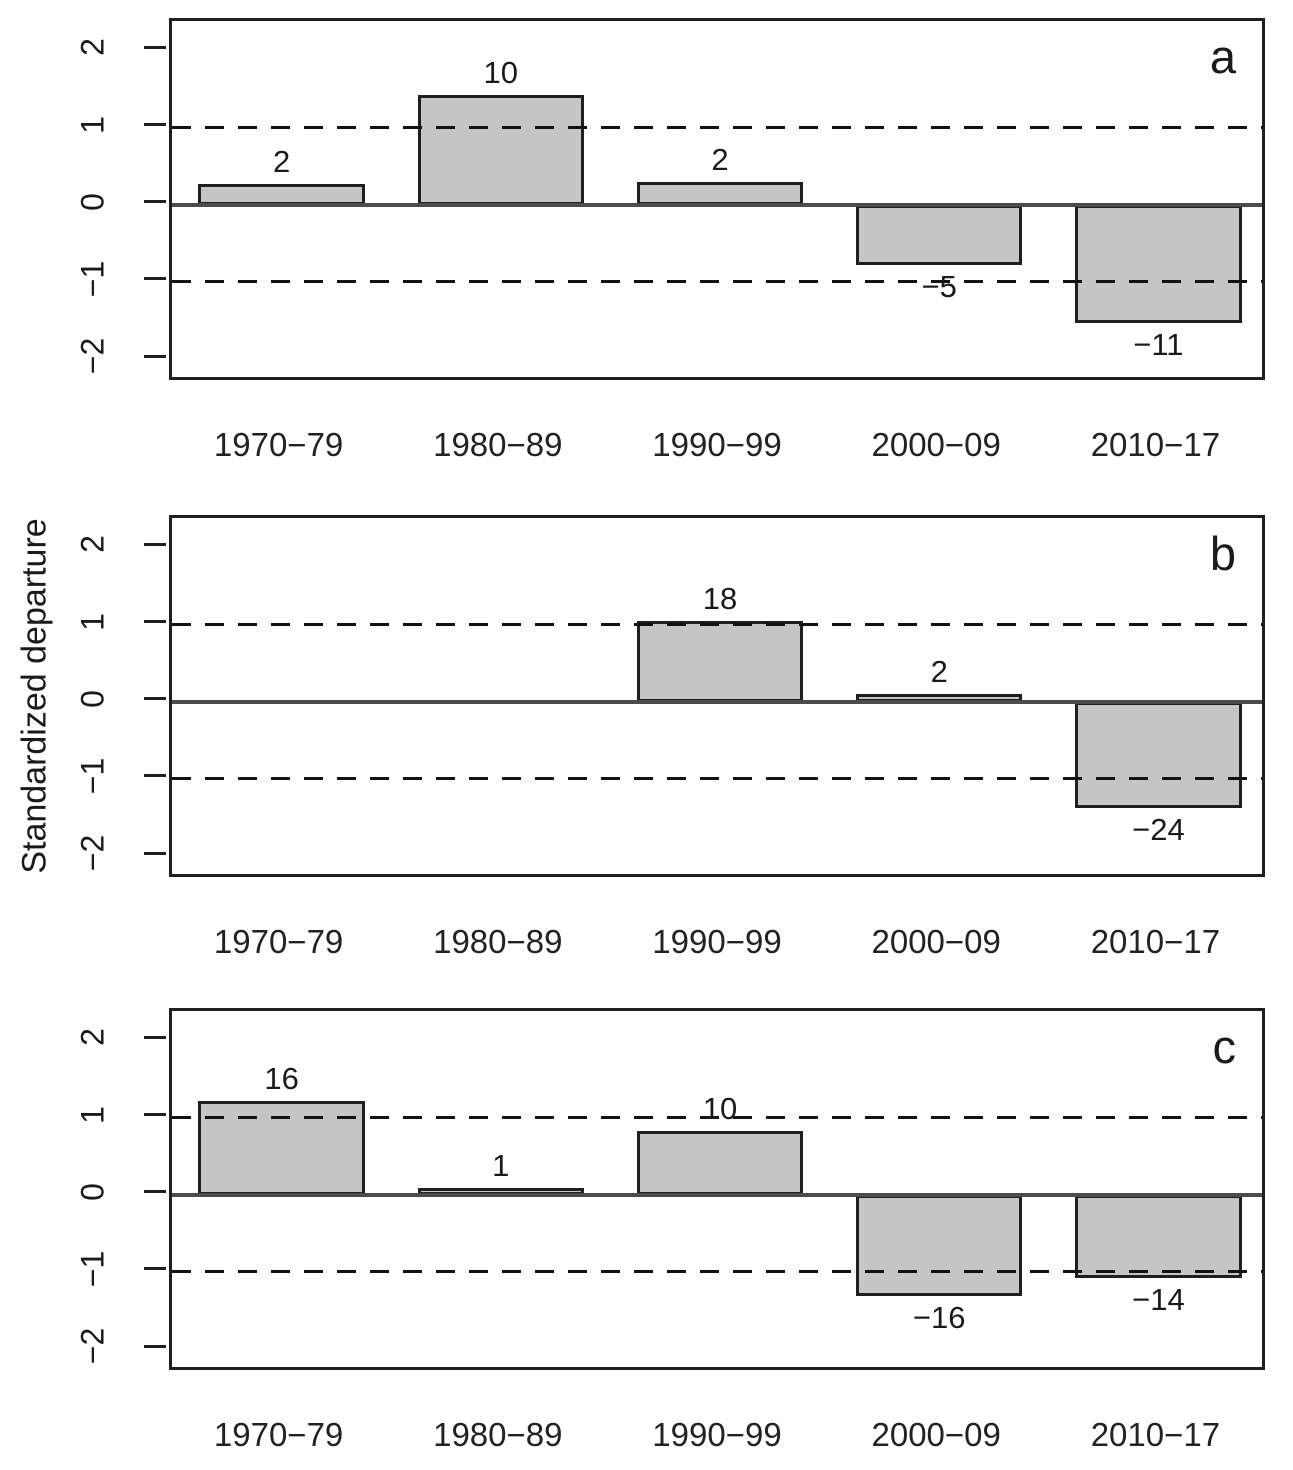  I want to click on bar-value-label: 16, so click(281, 1078).